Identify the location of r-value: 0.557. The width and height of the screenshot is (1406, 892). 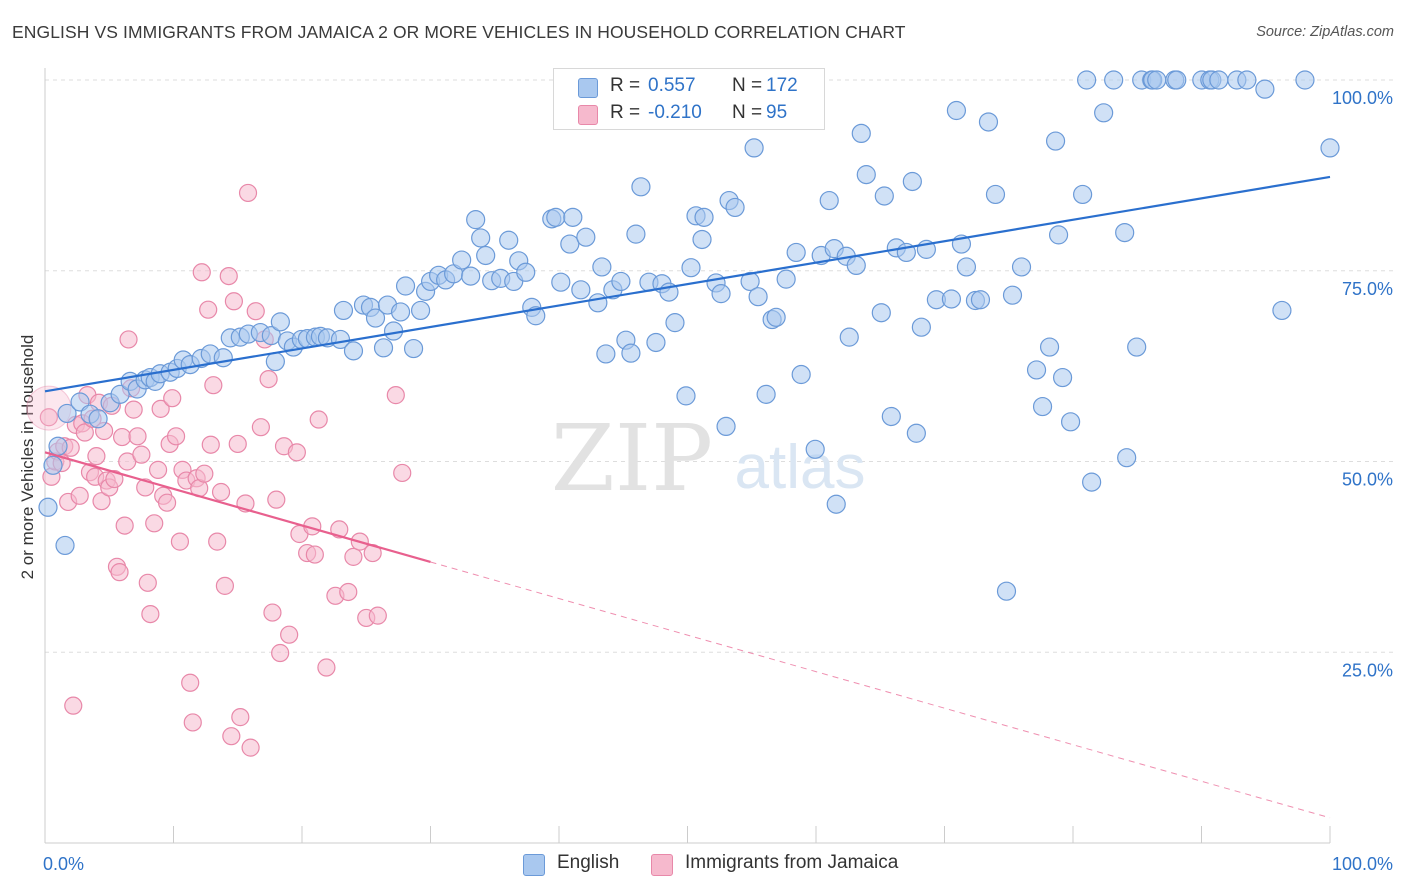
(672, 85).